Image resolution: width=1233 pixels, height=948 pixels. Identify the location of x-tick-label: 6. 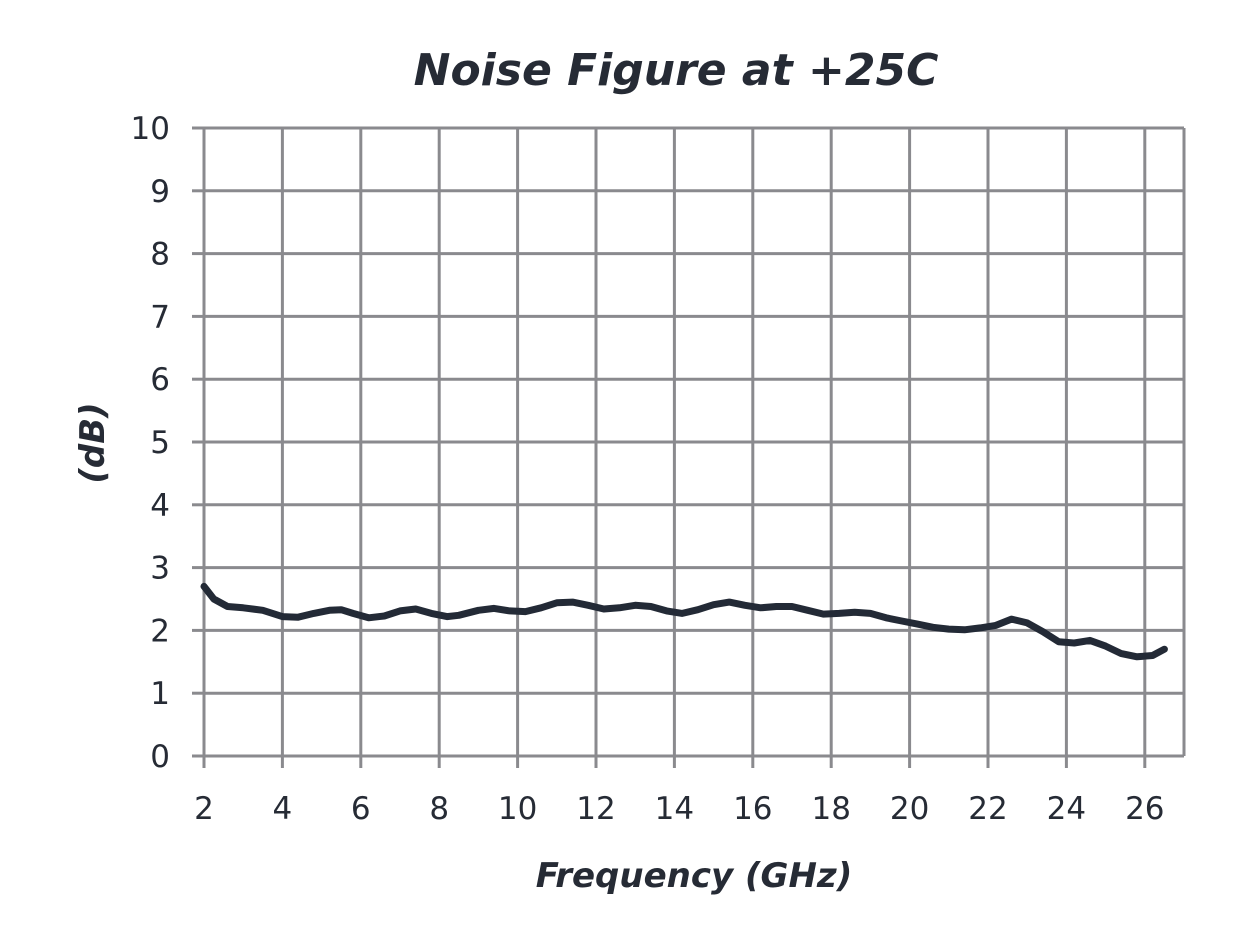
(361, 809).